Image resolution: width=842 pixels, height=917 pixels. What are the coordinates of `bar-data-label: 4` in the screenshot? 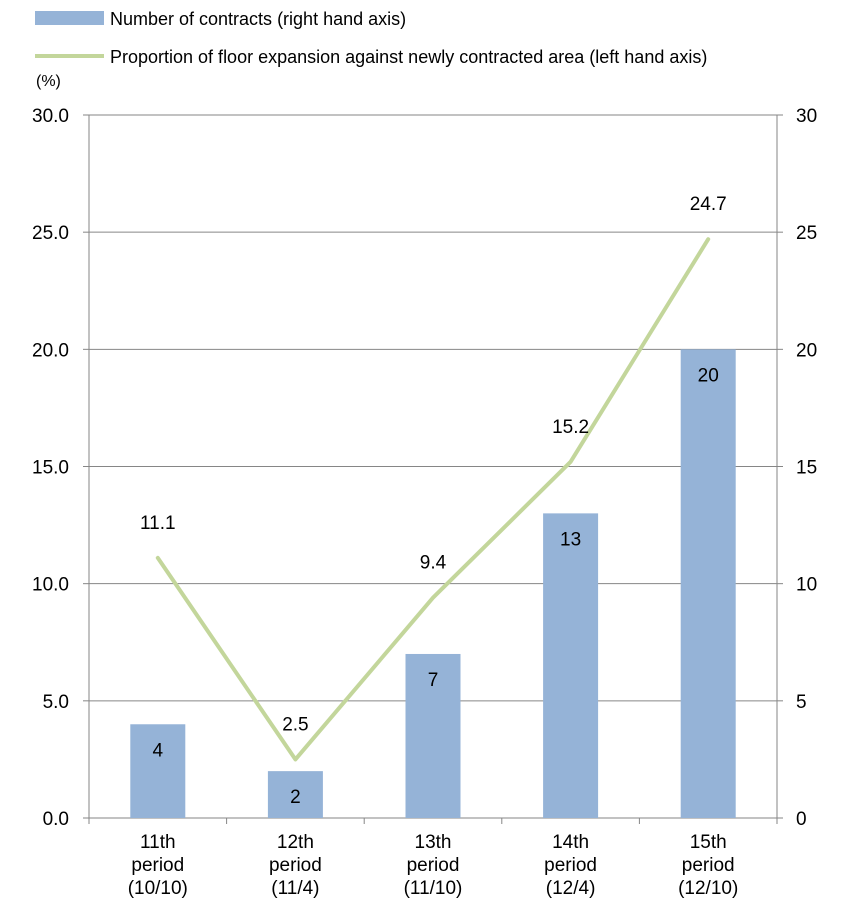 It's located at (158, 750).